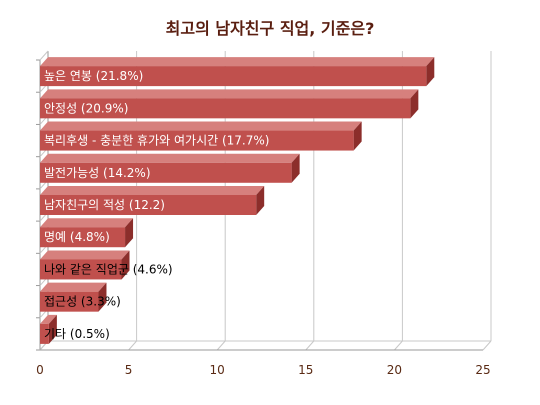 This screenshot has height=405, width=540. What do you see at coordinates (77, 237) in the screenshot?
I see `bar-label: 명예 (4.8%)` at bounding box center [77, 237].